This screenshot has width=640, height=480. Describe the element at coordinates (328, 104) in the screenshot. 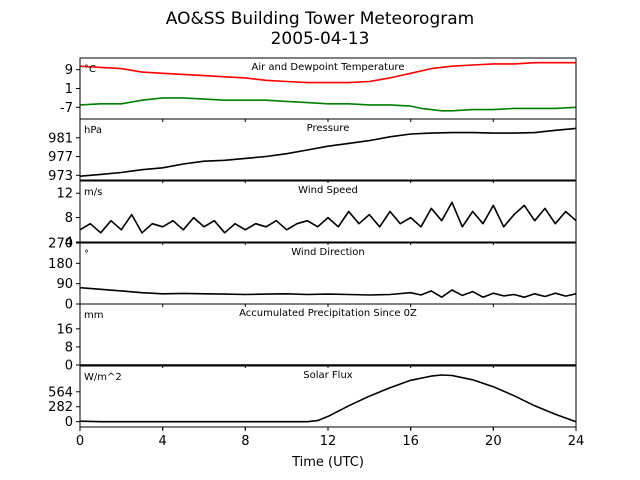

I see `panel-1-series-2-line` at that location.